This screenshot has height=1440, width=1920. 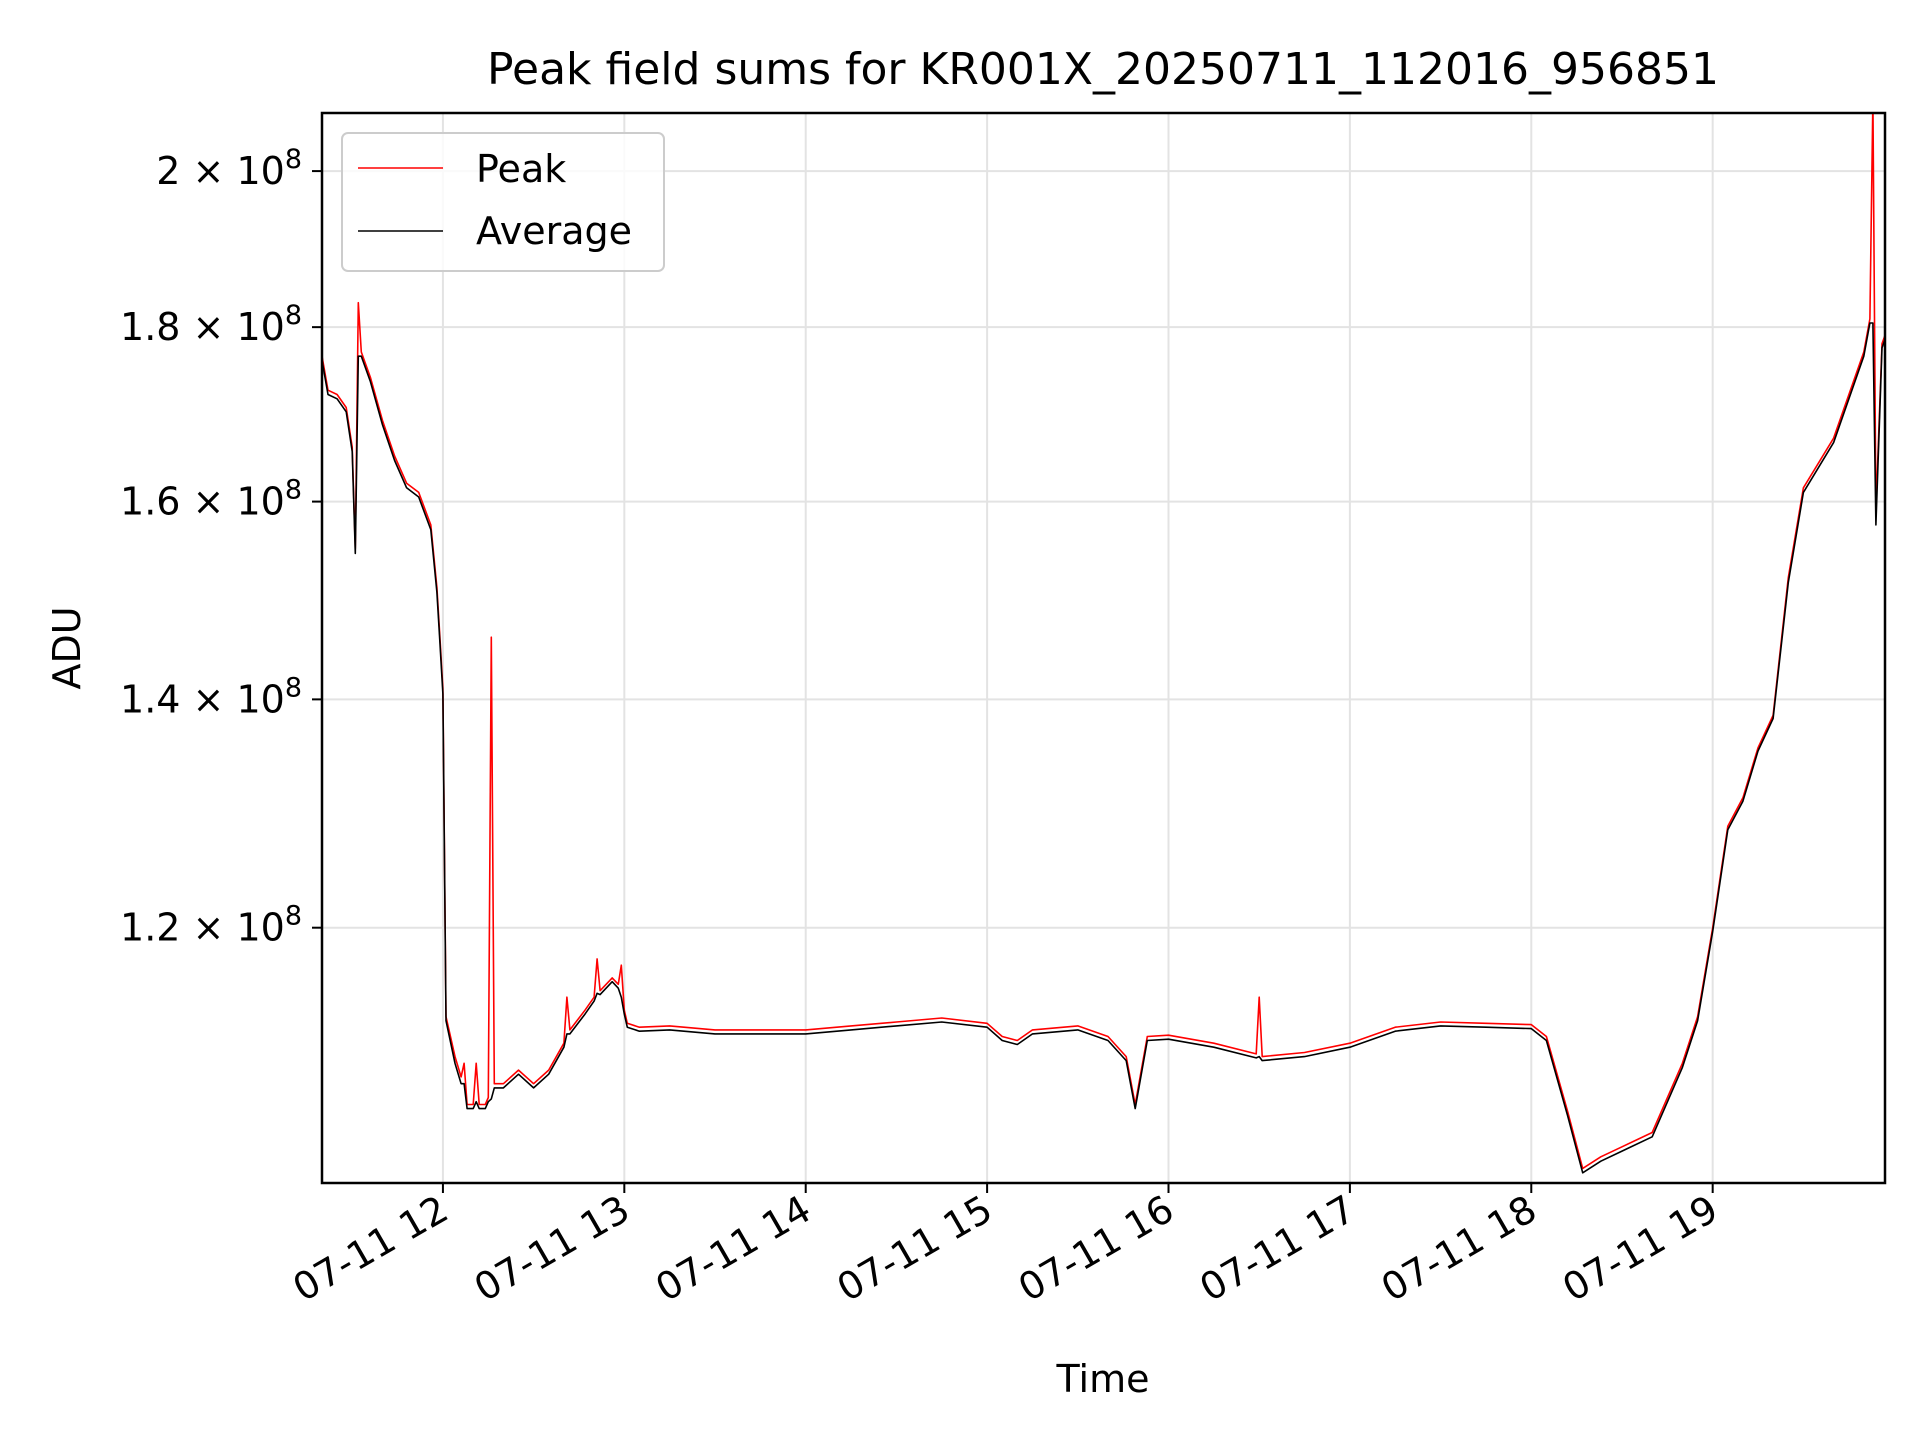 I want to click on y-tick-label: 1.8 × 10⁸, so click(x=211, y=324).